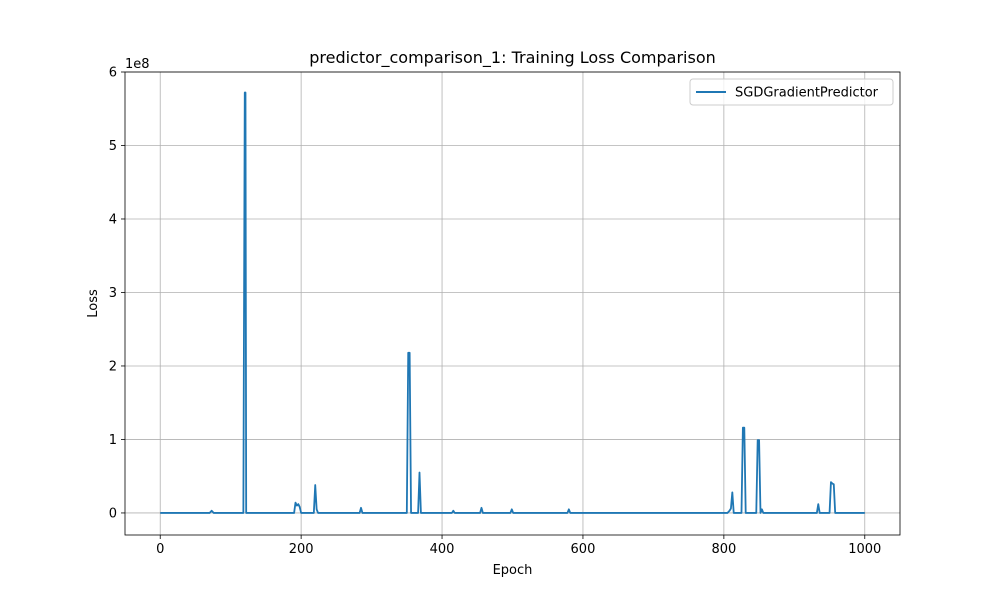  Describe the element at coordinates (864, 549) in the screenshot. I see `x-tick-label: 1000` at that location.